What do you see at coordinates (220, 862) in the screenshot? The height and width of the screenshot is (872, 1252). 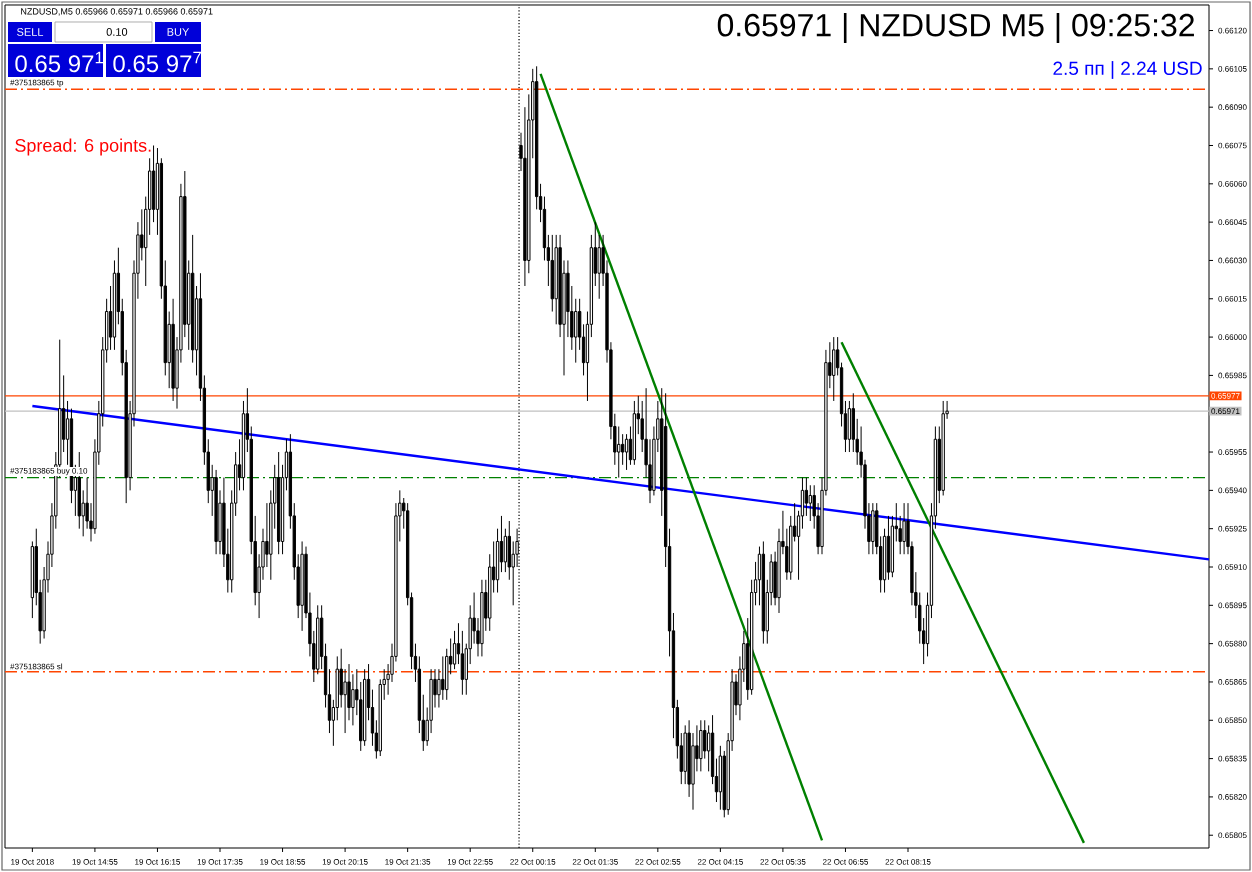 I see `x-tick-label: 19 Oct 17:35` at bounding box center [220, 862].